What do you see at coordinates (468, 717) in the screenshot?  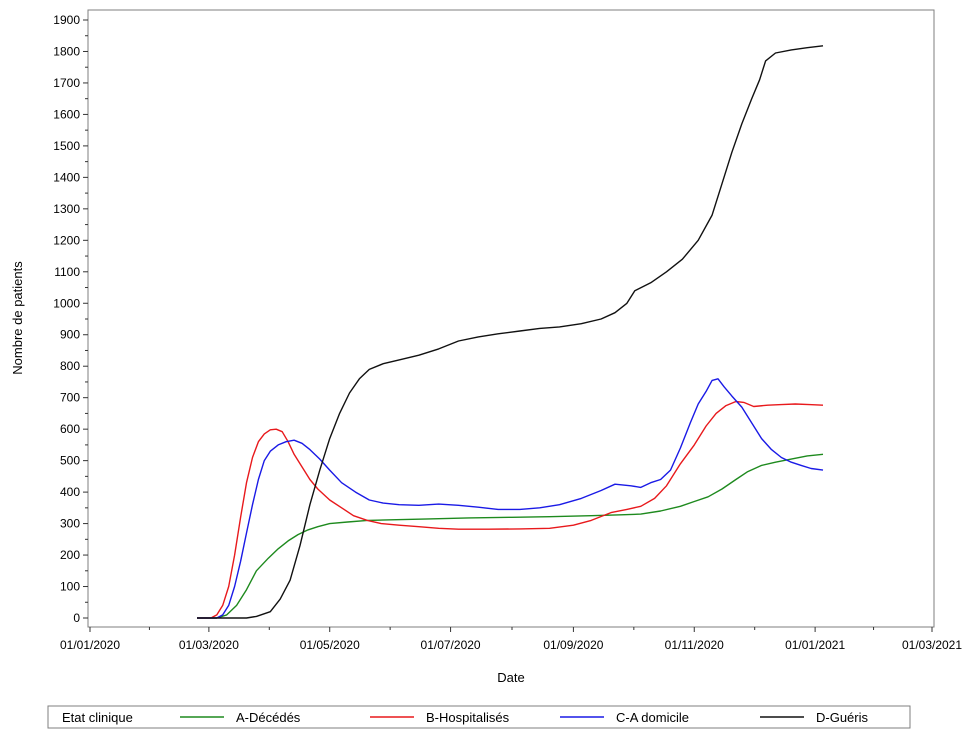 I see `legend-label-b-hospitalises: B-Hospitalisés` at bounding box center [468, 717].